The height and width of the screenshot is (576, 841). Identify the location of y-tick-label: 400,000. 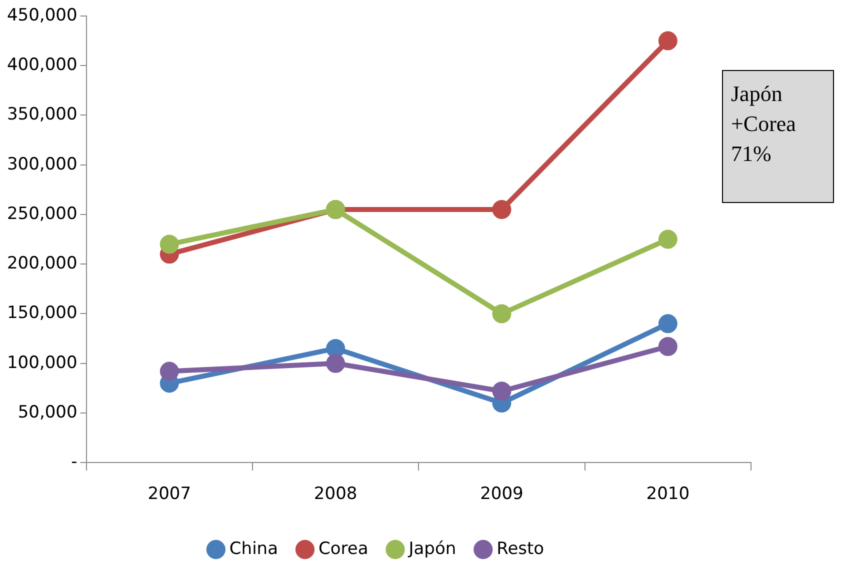
(42, 65).